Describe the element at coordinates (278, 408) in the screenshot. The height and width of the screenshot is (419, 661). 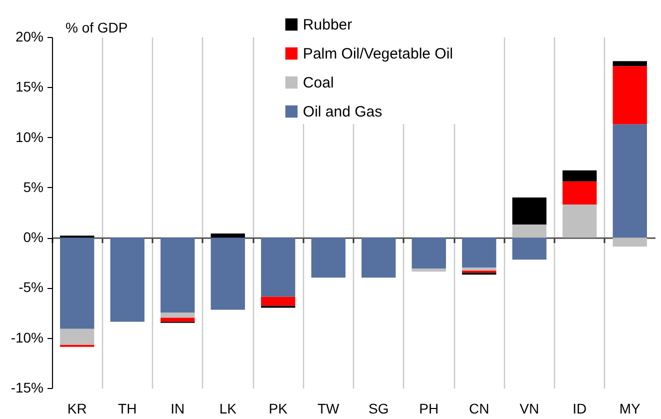
I see `x-tick-label: PK` at that location.